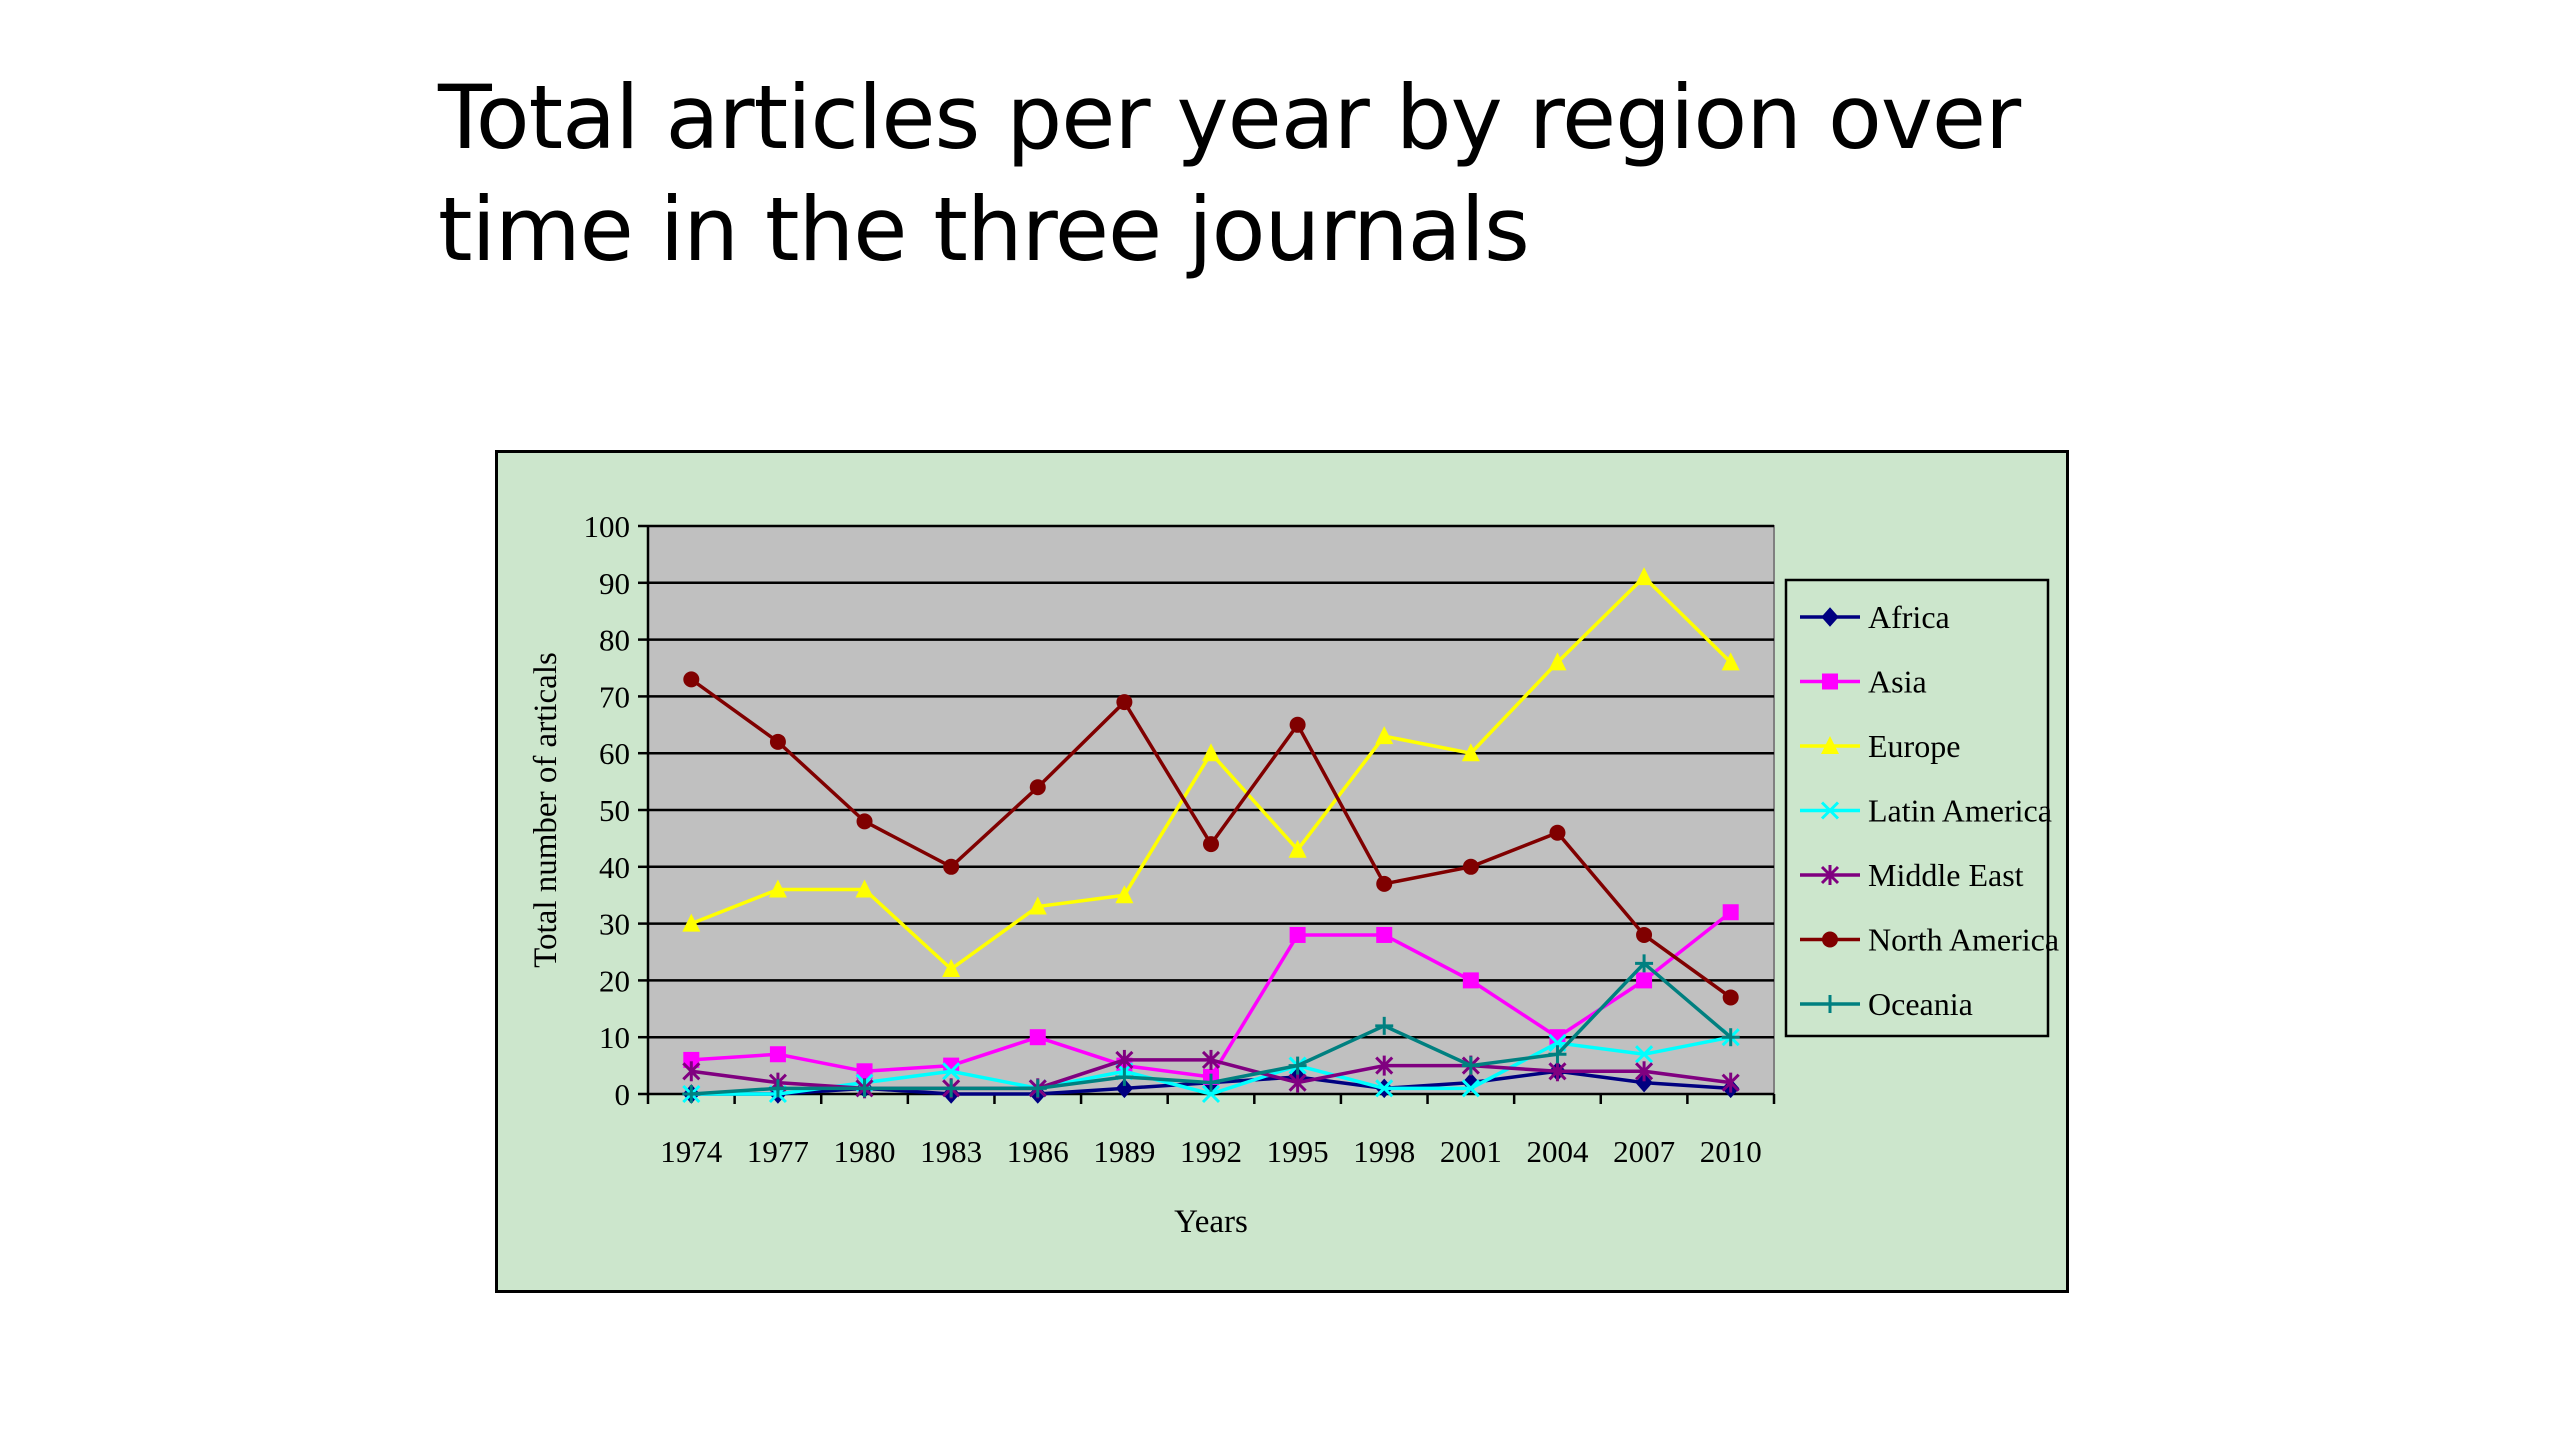 The height and width of the screenshot is (1440, 2560). Describe the element at coordinates (1946, 875) in the screenshot. I see `legend-label: Middle East` at that location.